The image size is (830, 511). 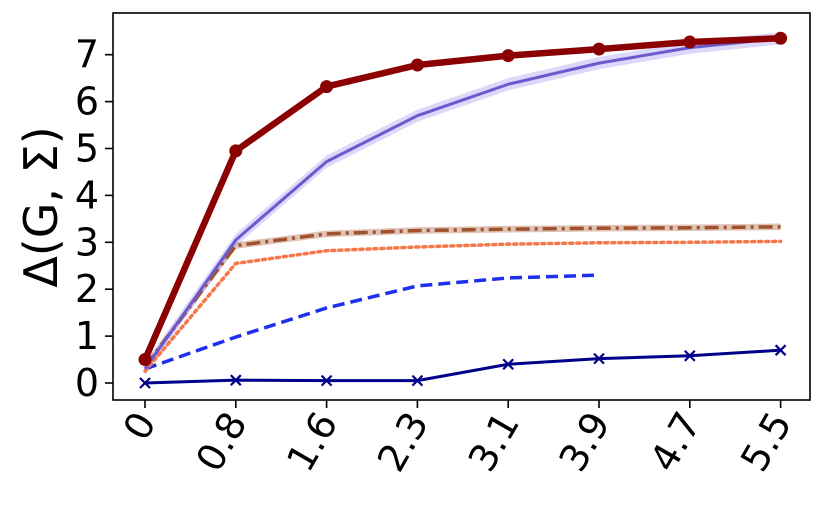 What do you see at coordinates (87, 289) in the screenshot?
I see `y-tick-label-2: 2` at bounding box center [87, 289].